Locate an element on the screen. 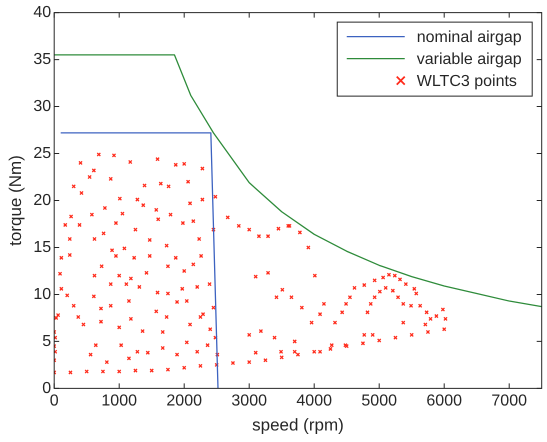 This screenshot has height=442, width=547. y-tick-label: 25 is located at coordinates (42, 153).